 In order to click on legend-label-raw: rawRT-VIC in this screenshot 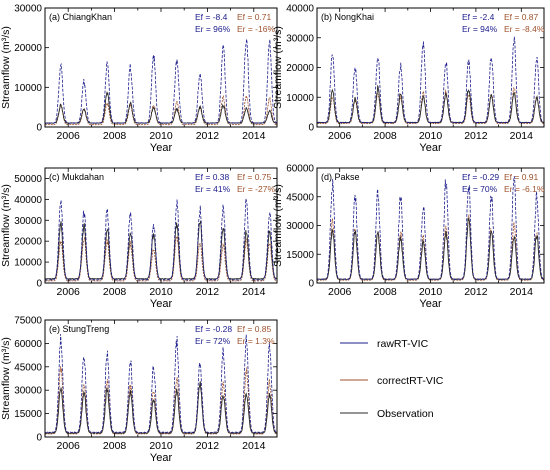, I will do `click(403, 344)`.